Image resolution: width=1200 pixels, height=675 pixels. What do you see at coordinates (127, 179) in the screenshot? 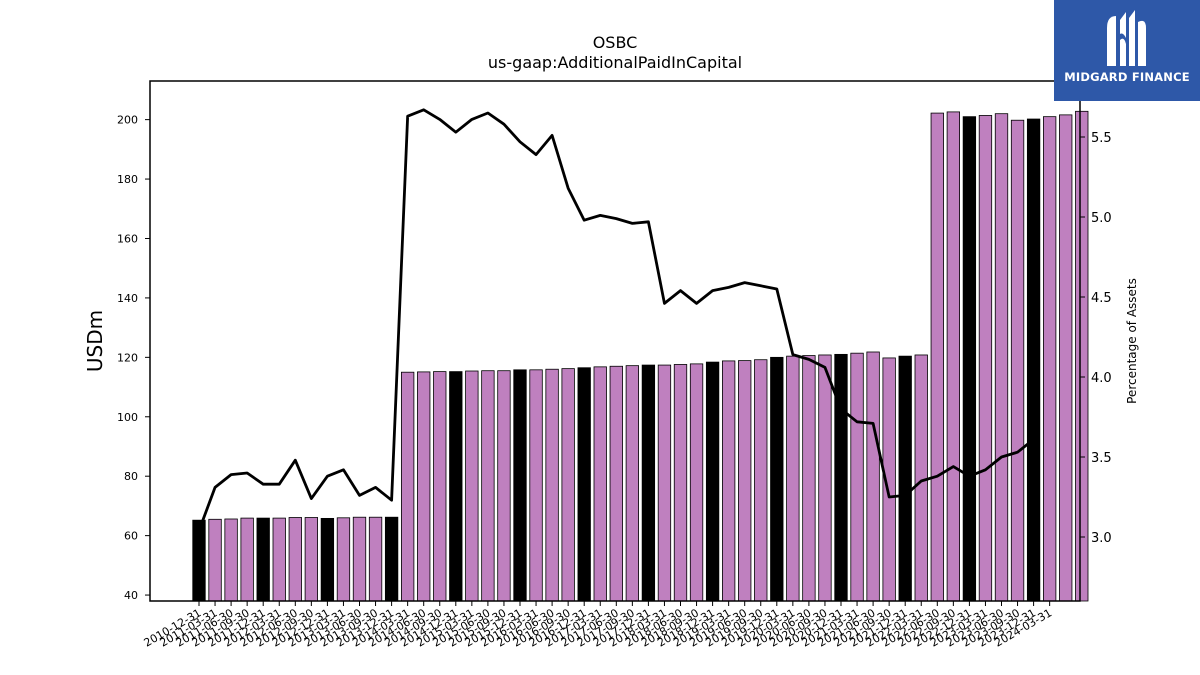
I see `y-tick-label: 180` at bounding box center [127, 179].